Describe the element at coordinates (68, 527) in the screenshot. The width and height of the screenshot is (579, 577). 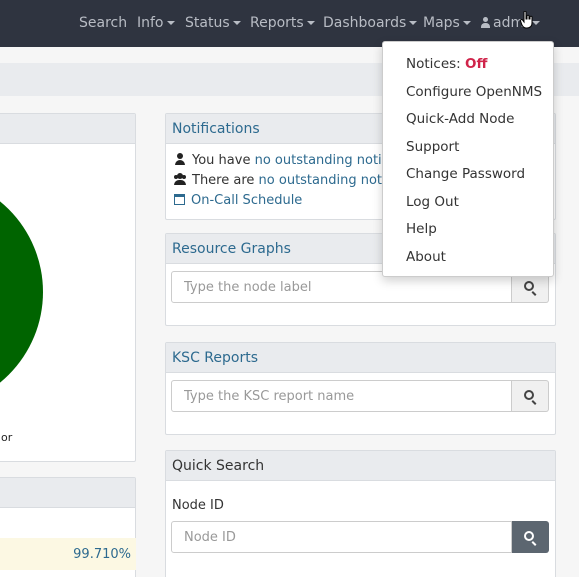
I see `availability-panel: 99.710%` at that location.